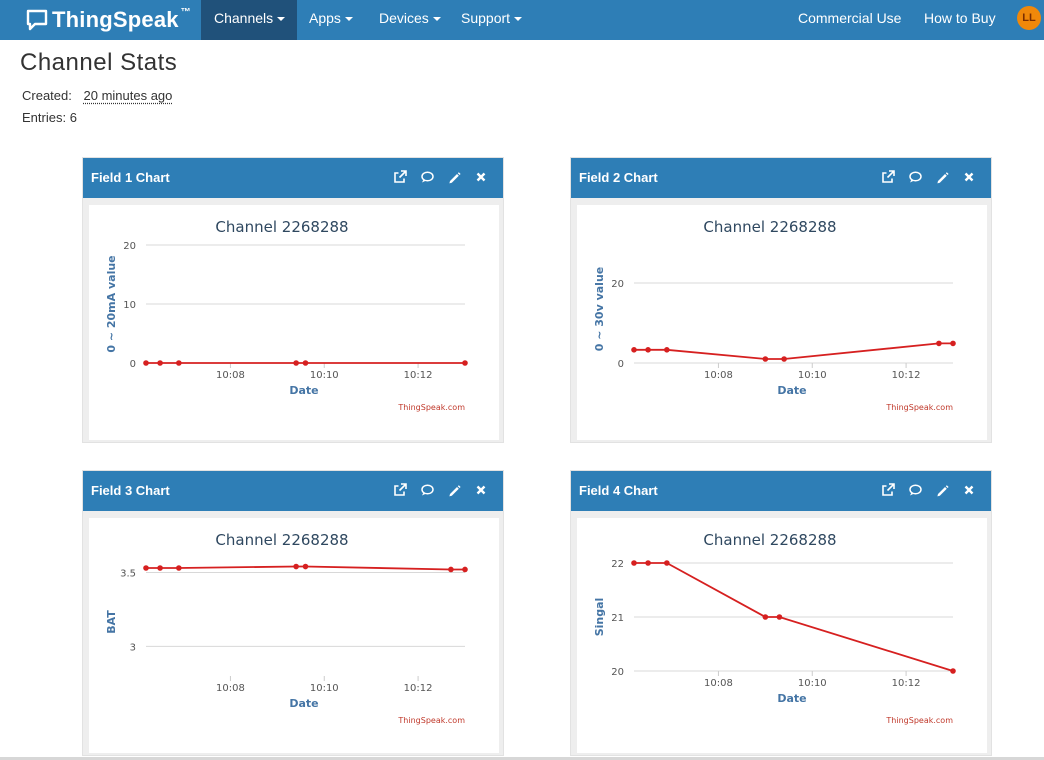 This screenshot has height=760, width=1044. I want to click on created-line: Created: 20 minutes ago, so click(97, 95).